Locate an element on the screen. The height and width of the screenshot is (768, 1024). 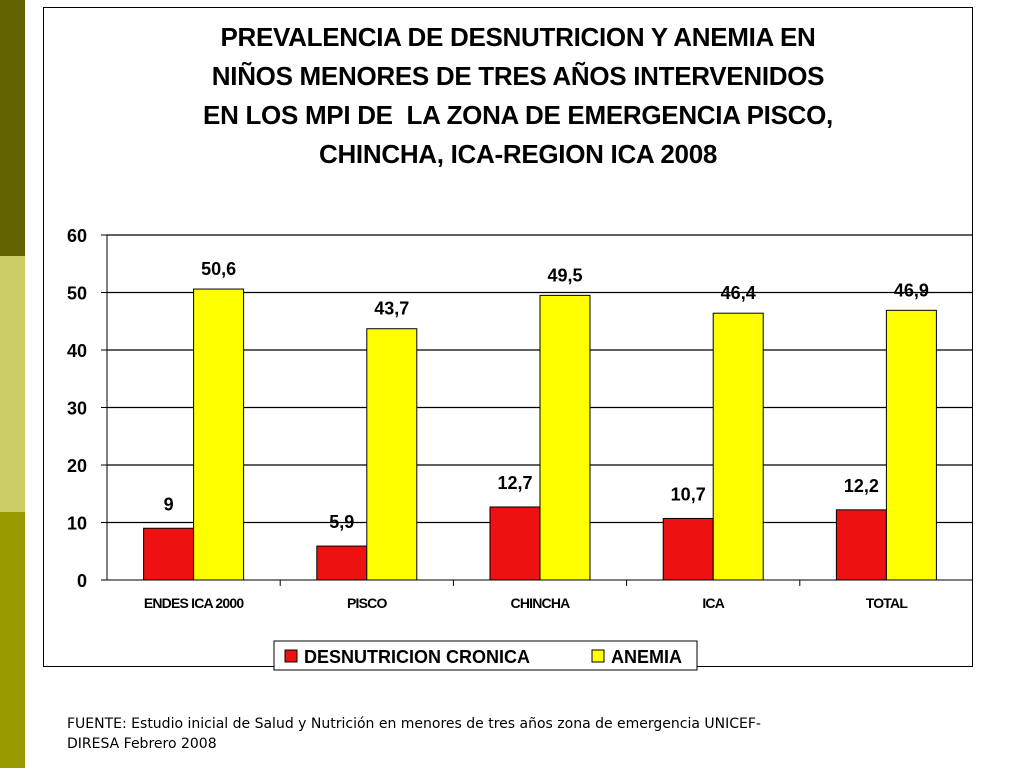
chart-title-line: NIÑOS MENORES DE TRES AÑOS INTERVENIDOS is located at coordinates (518, 76).